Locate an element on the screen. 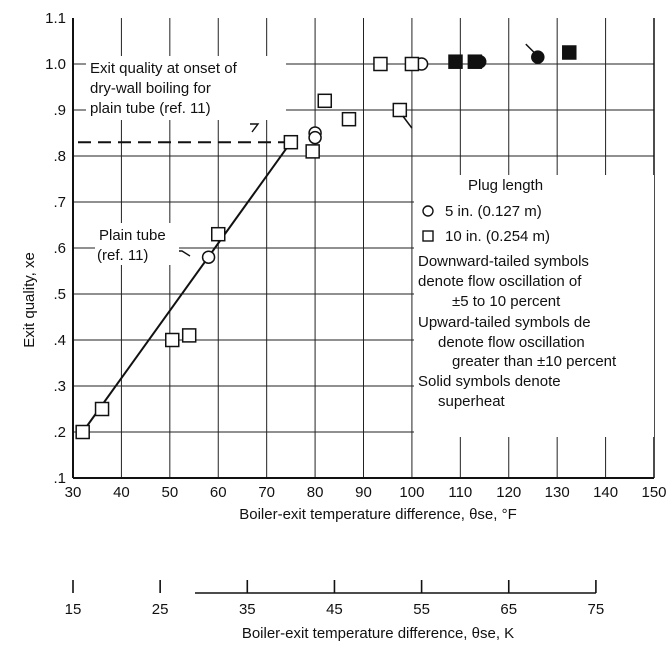 The image size is (672, 647). x-tick-label-140: 140 is located at coordinates (605, 492).